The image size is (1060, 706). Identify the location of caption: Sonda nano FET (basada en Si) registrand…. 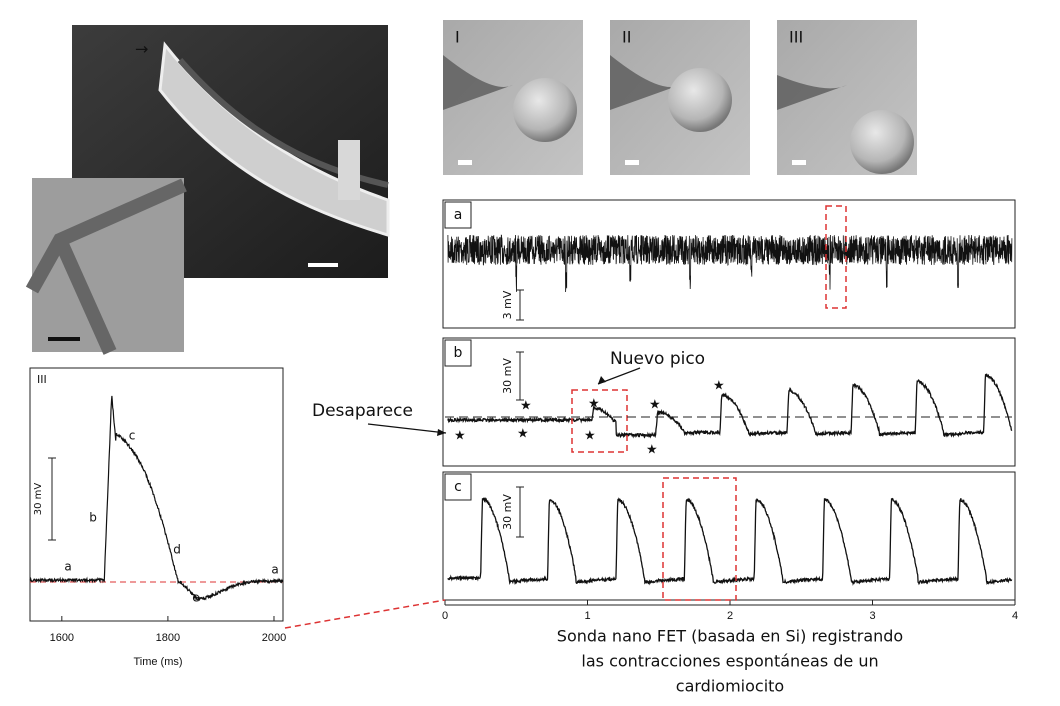
(730, 636).